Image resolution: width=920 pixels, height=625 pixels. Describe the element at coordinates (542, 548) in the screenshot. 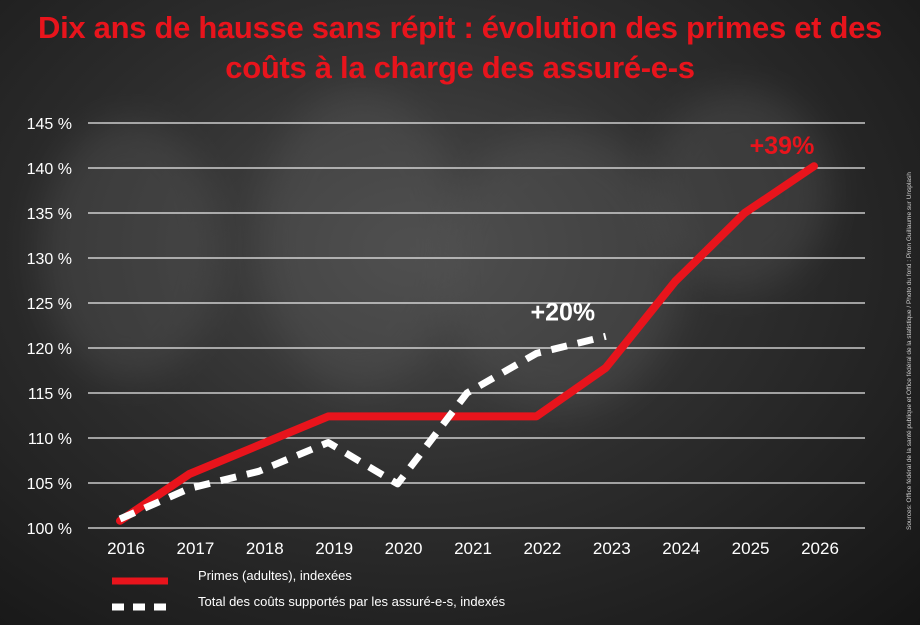

I see `x-tick-label: 2022` at that location.